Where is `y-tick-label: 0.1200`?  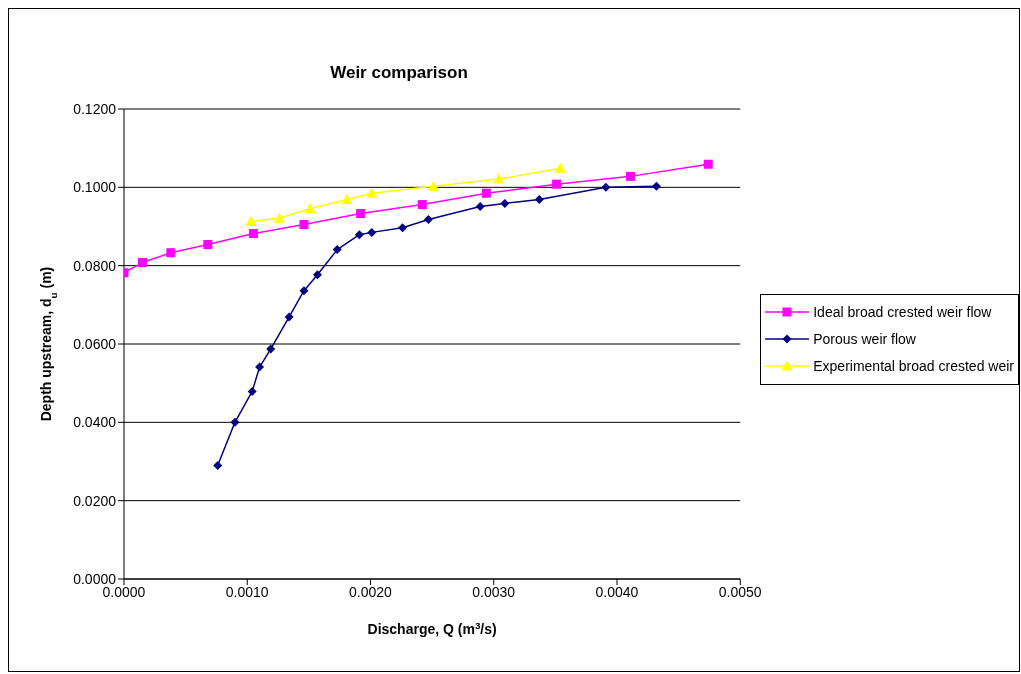
y-tick-label: 0.1200 is located at coordinates (95, 108).